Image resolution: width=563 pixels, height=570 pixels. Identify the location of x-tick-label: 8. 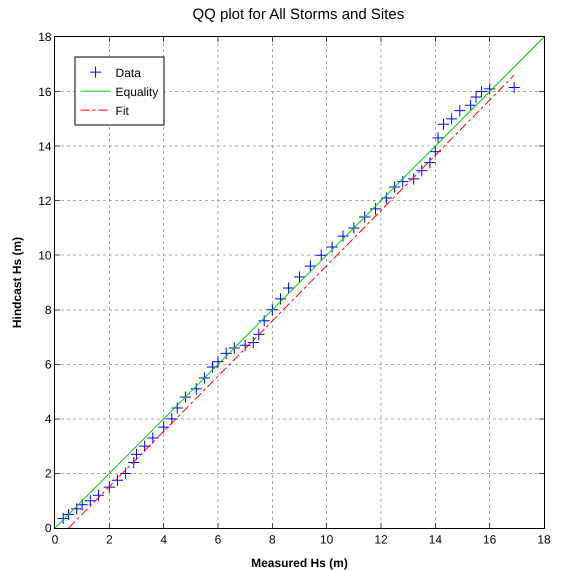
(272, 539).